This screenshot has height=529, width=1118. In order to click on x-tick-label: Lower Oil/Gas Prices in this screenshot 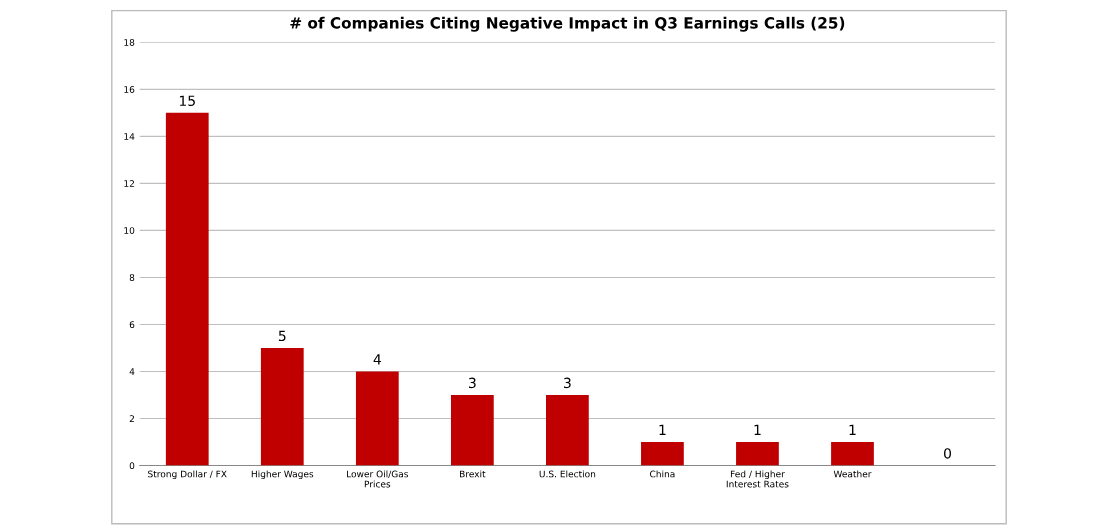, I will do `click(378, 479)`.